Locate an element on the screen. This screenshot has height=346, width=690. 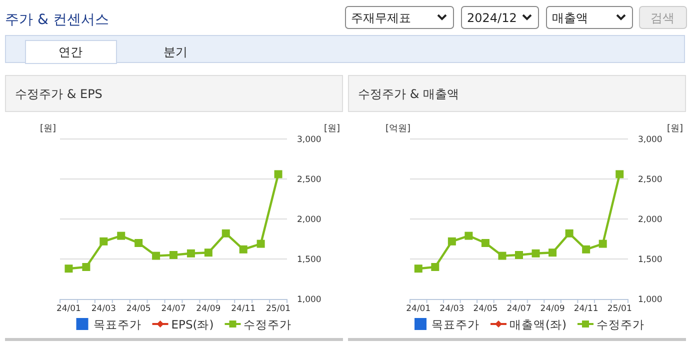
text: 주가 & 컨센서스 is located at coordinates (57, 20).